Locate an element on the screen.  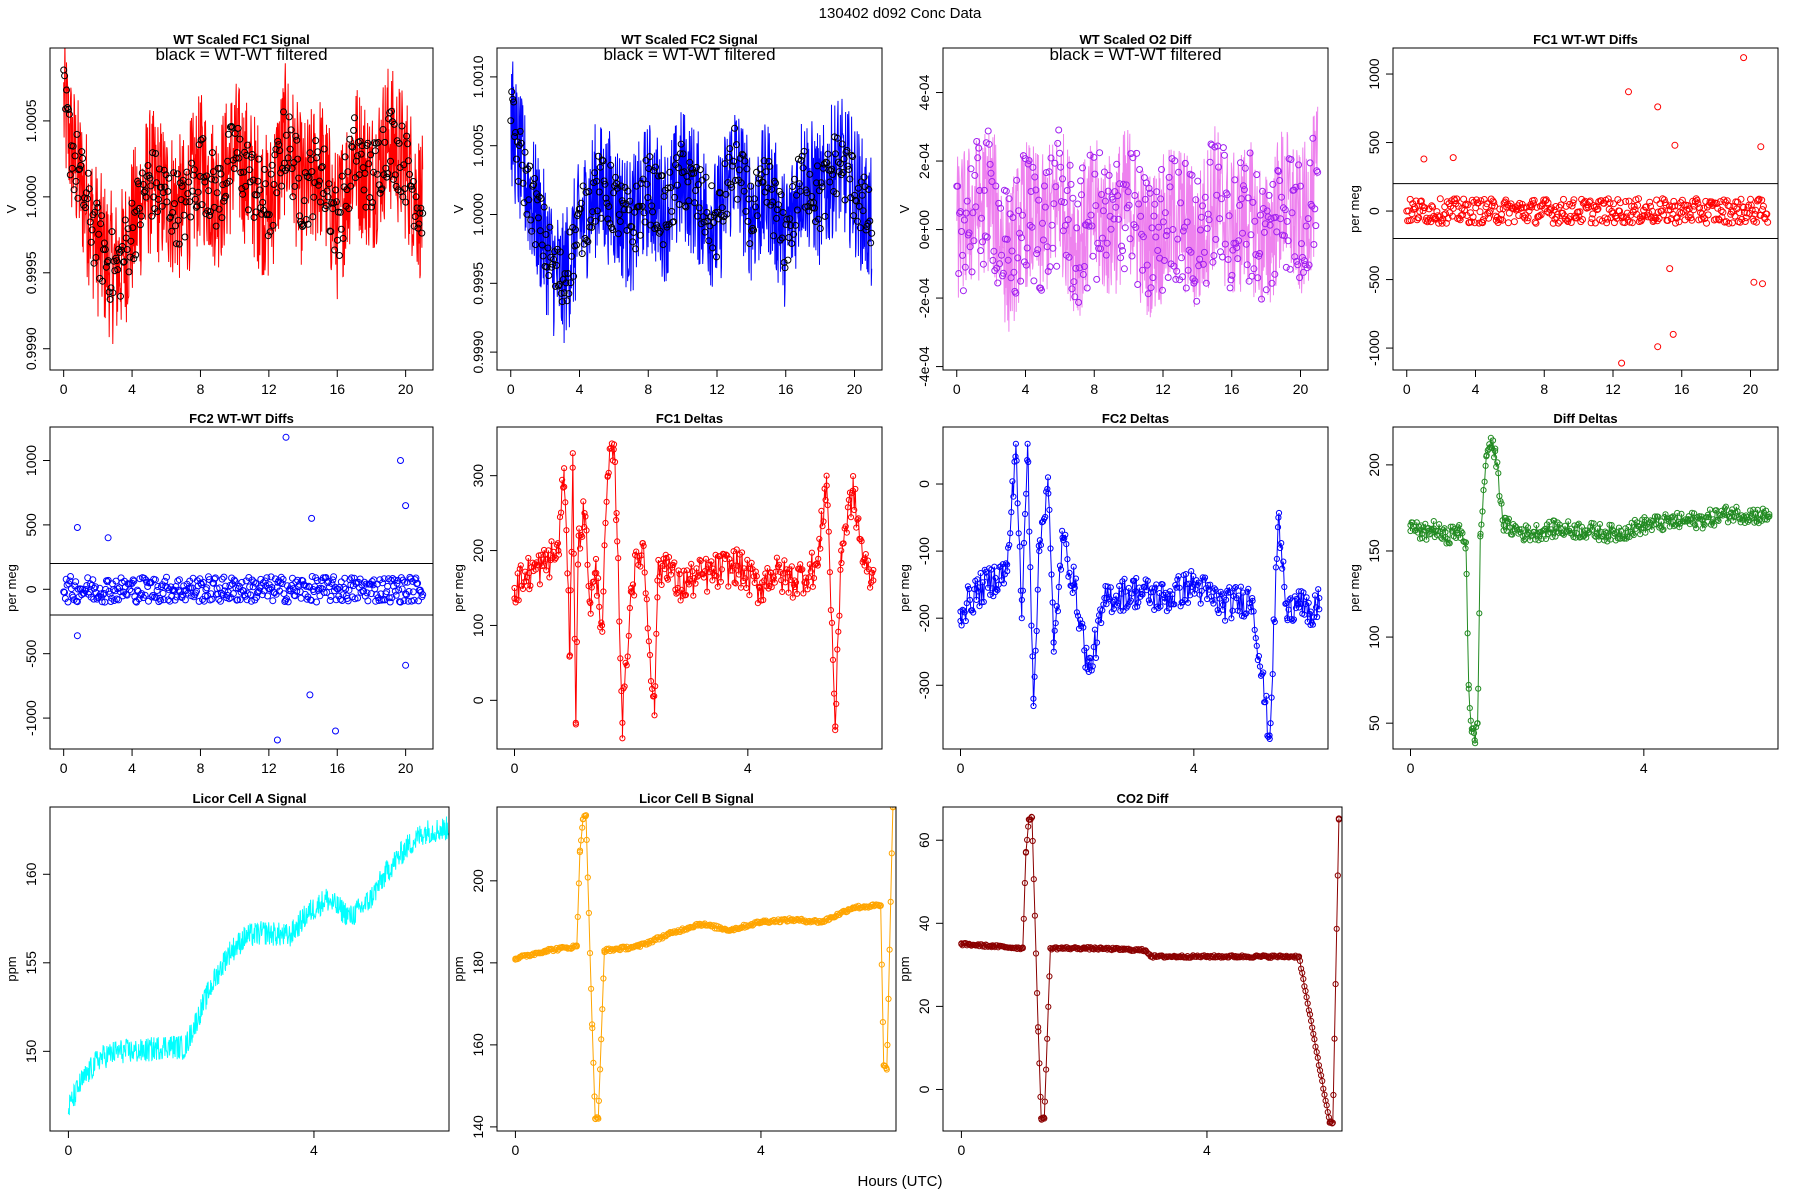
y-tick-label: -200 is located at coordinates (924, 618).